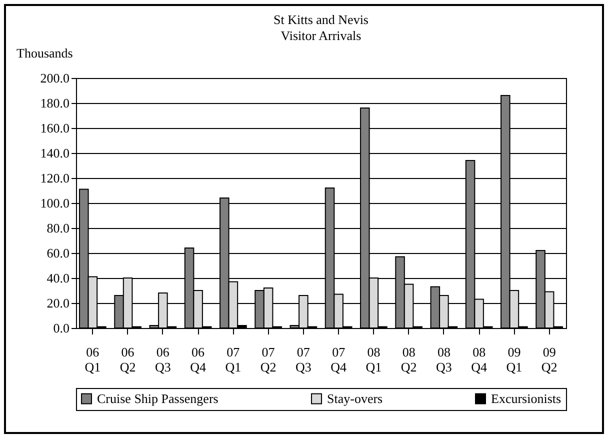  Describe the element at coordinates (198, 359) in the screenshot. I see `x-tick-label: 06 Q4` at that location.